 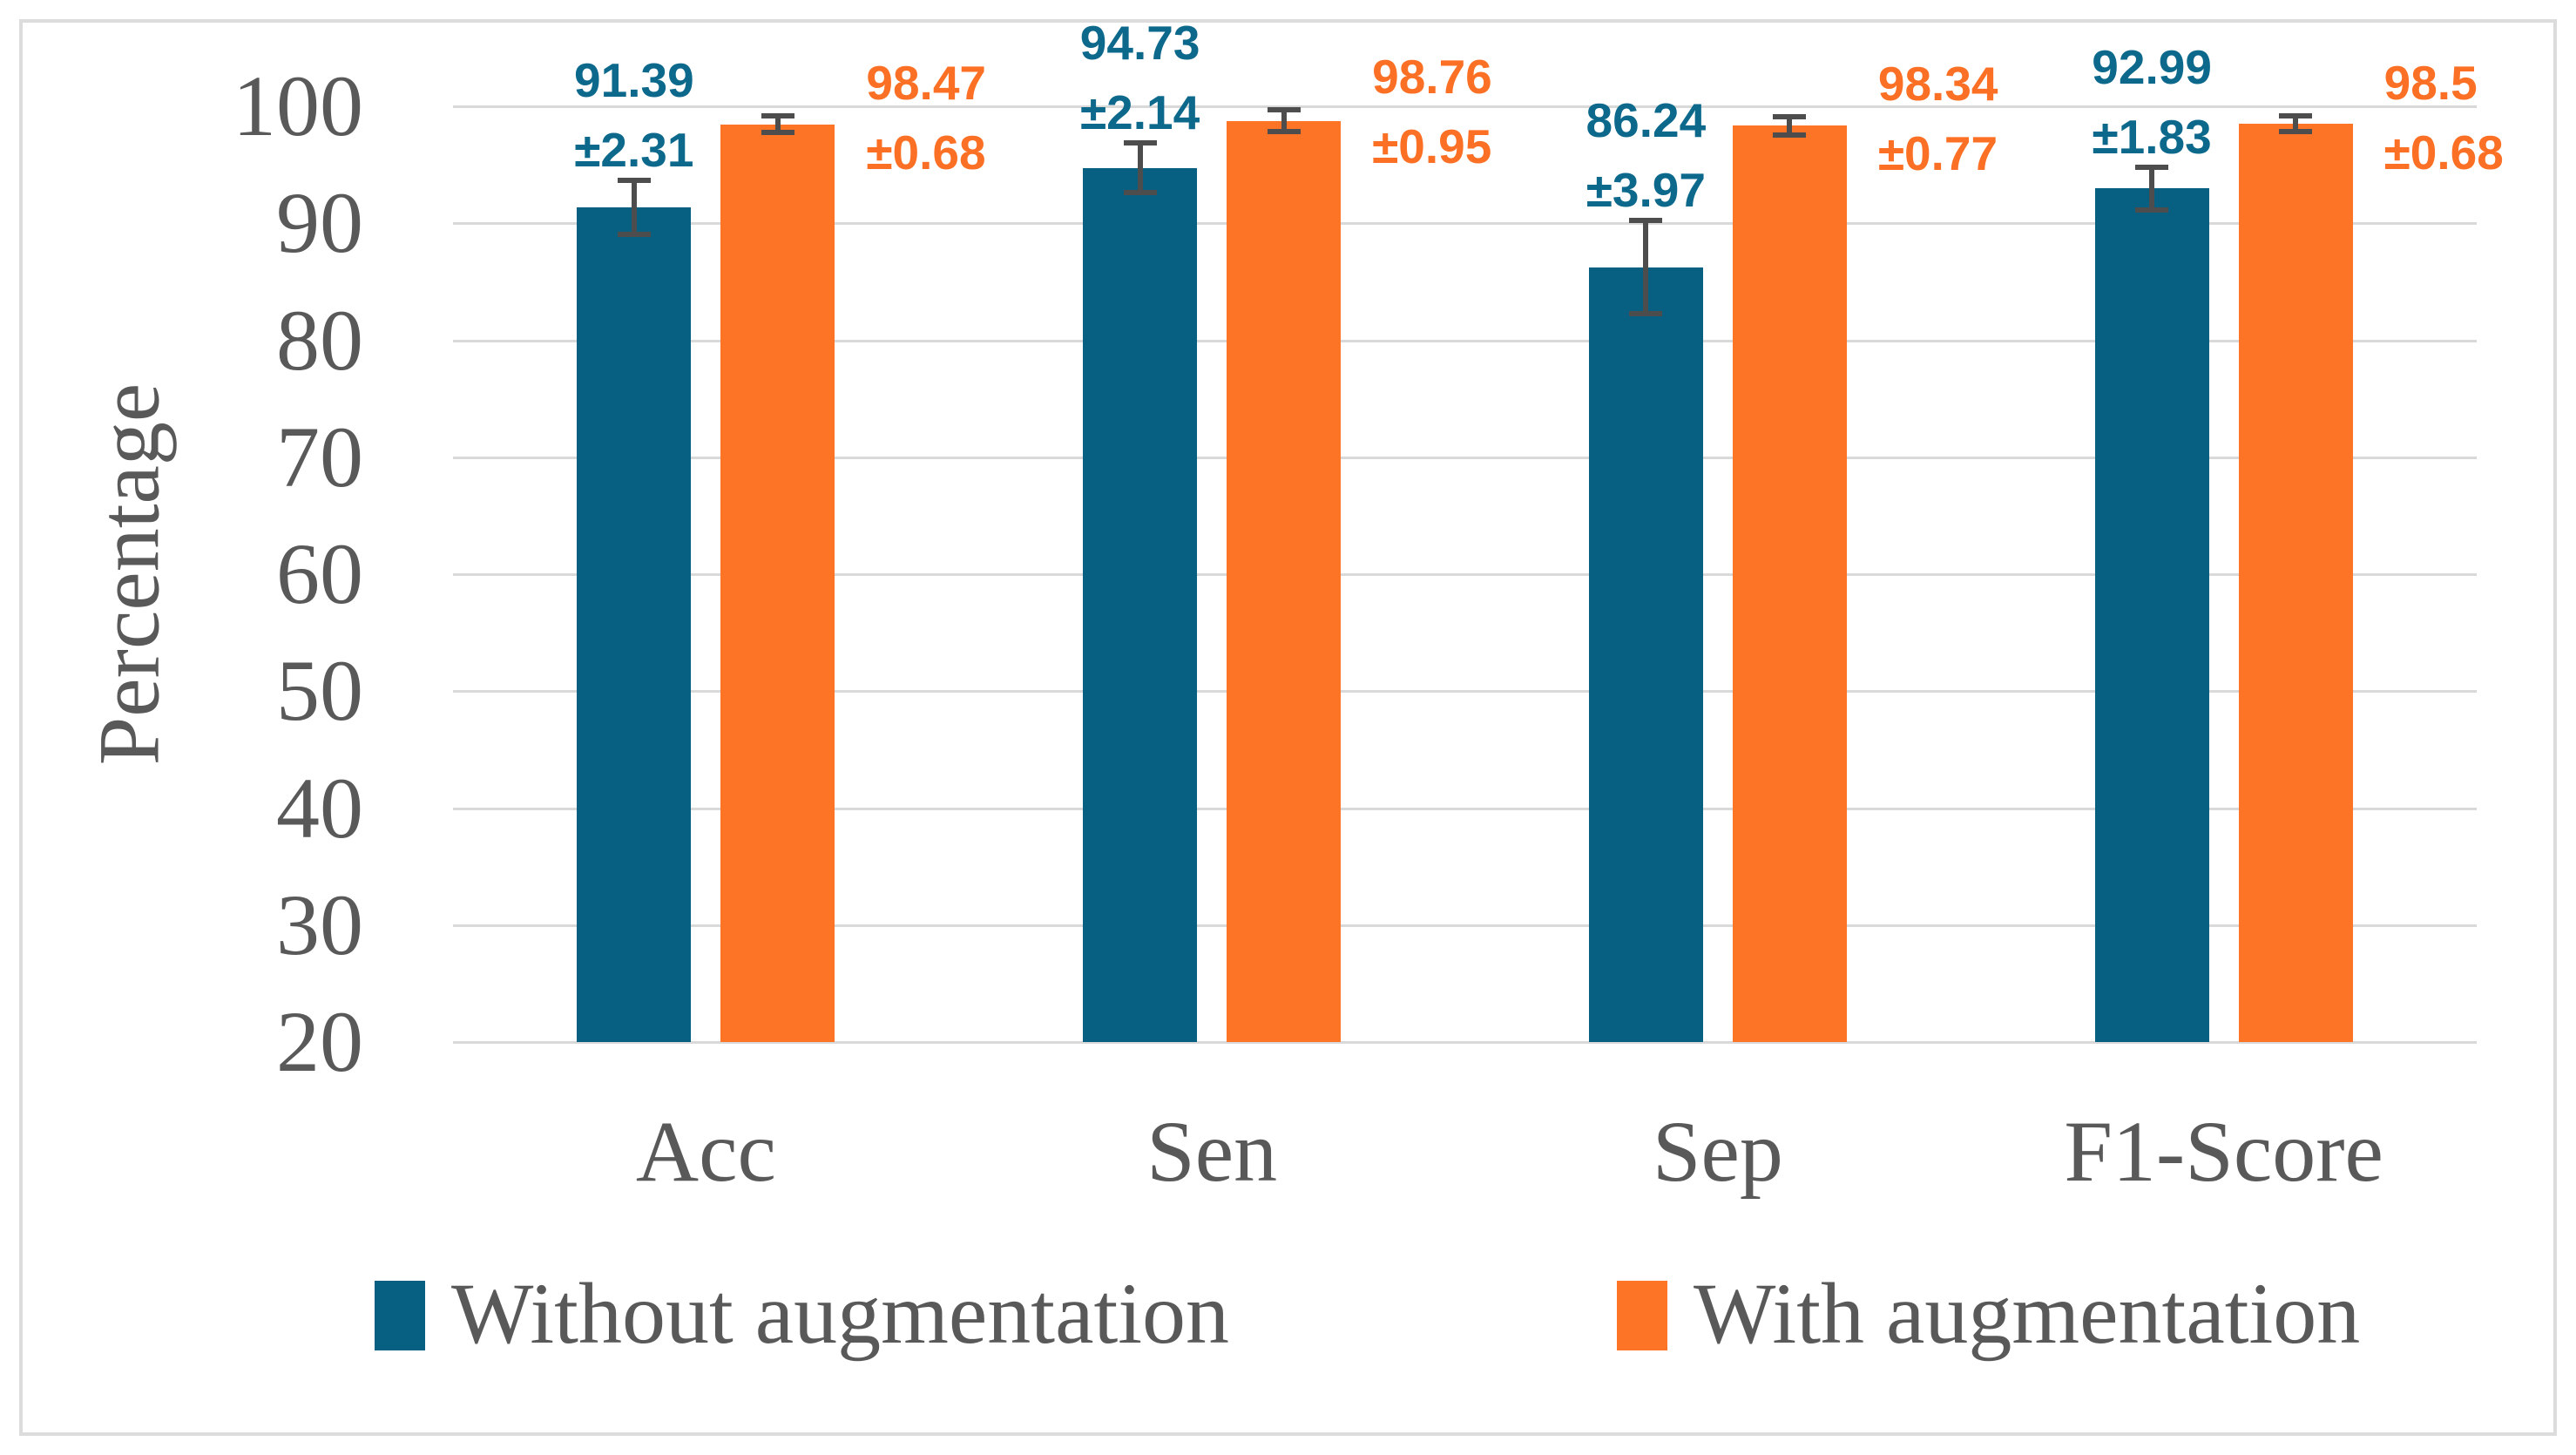 I want to click on error-text: ±3.97, so click(x=1645, y=190).